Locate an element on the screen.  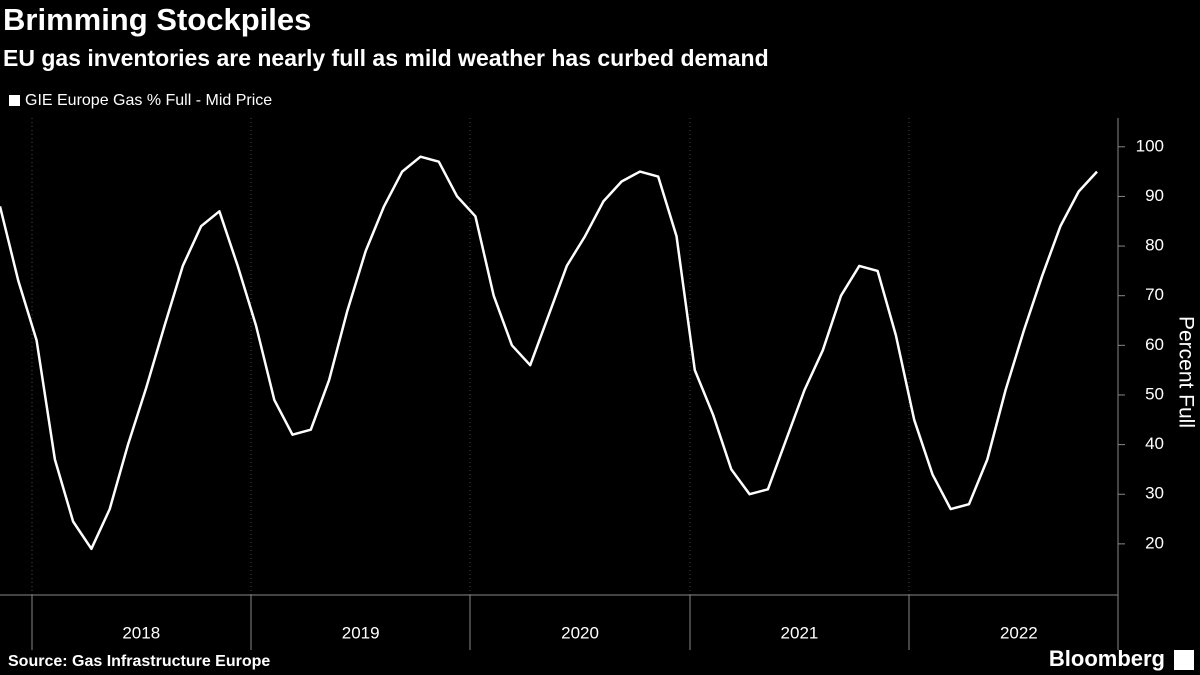
x-tick-label: 2018 is located at coordinates (141, 632).